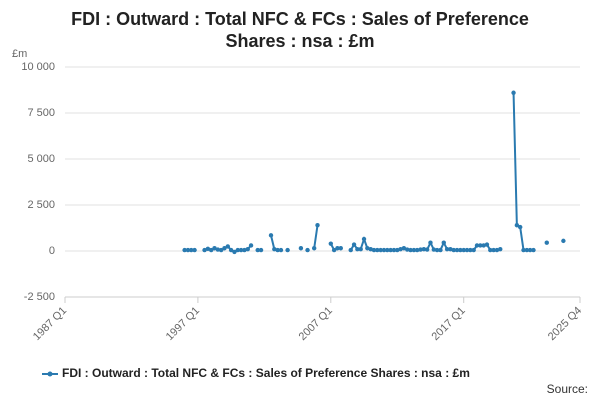  Describe the element at coordinates (316, 324) in the screenshot. I see `x-tick-label: 2007 Q1` at that location.